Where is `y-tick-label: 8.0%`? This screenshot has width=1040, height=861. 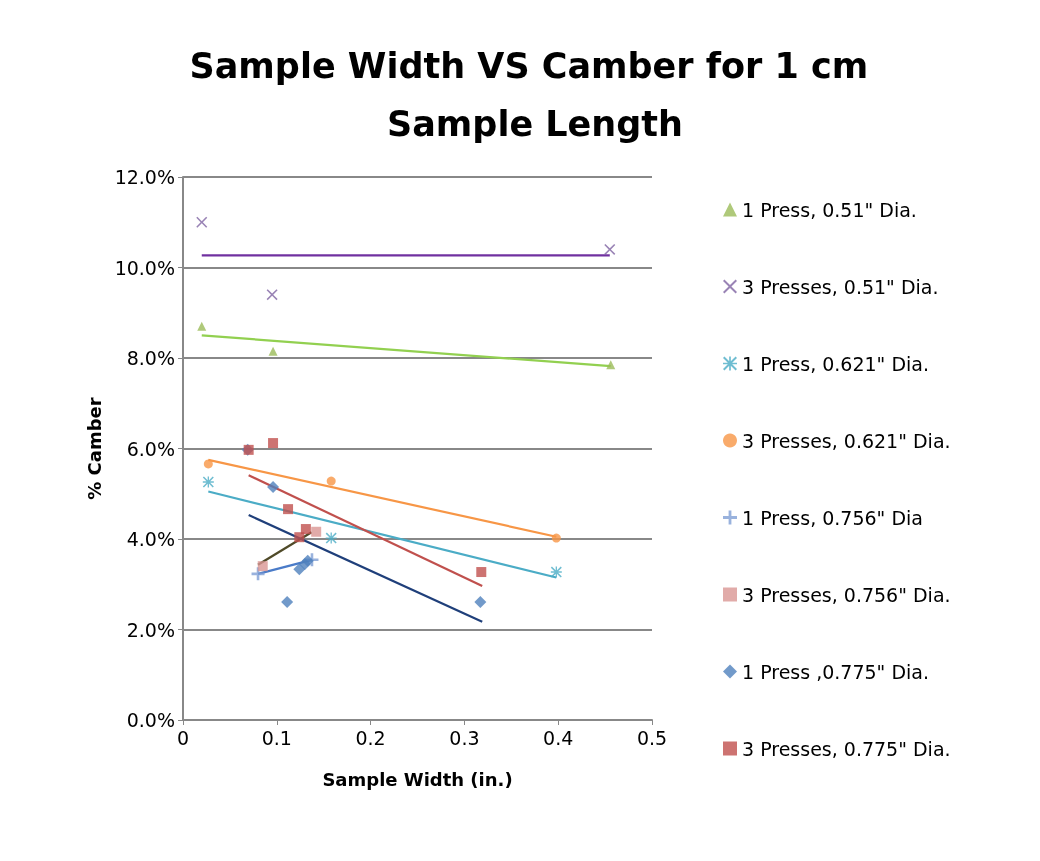 y-tick-label: 8.0% is located at coordinates (150, 358).